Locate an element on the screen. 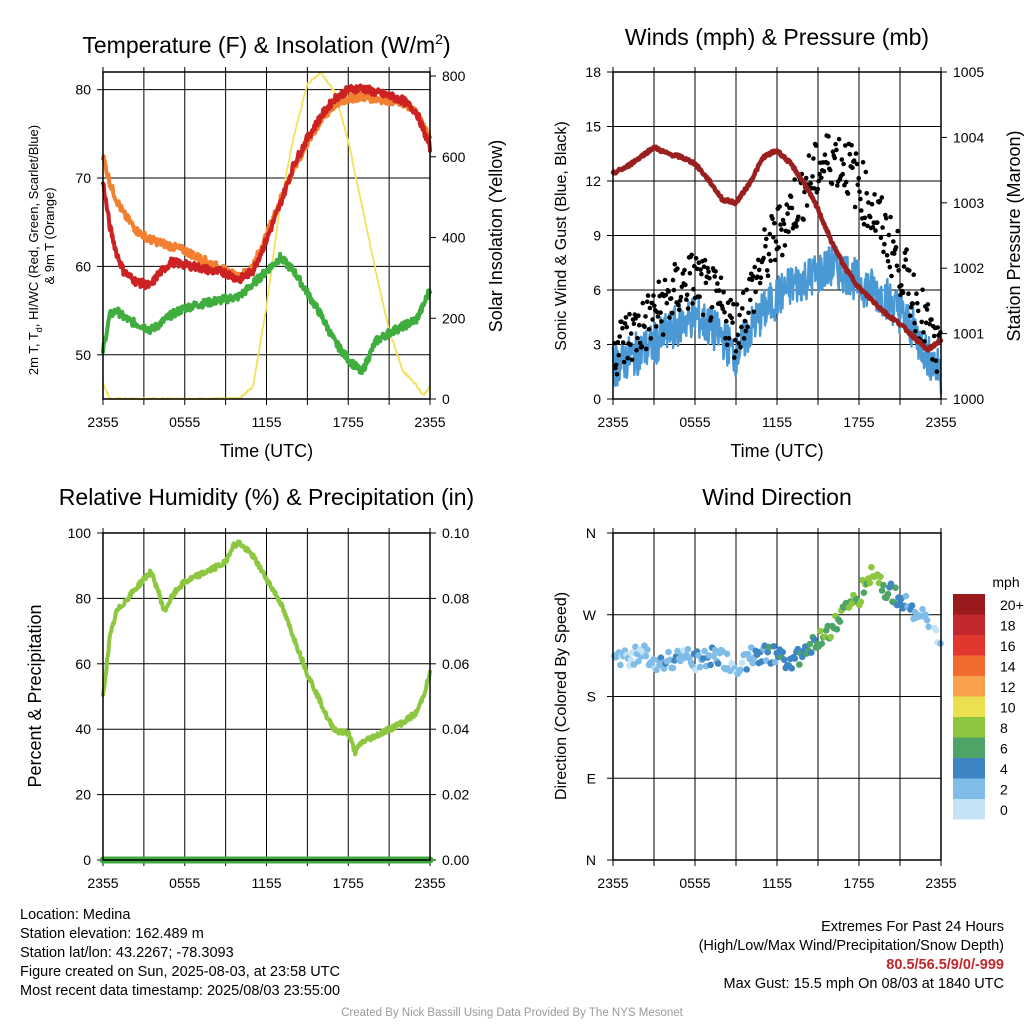 This screenshot has height=1024, width=1024. y2-axis-label: Solar Insolation (Yellow) is located at coordinates (496, 236).